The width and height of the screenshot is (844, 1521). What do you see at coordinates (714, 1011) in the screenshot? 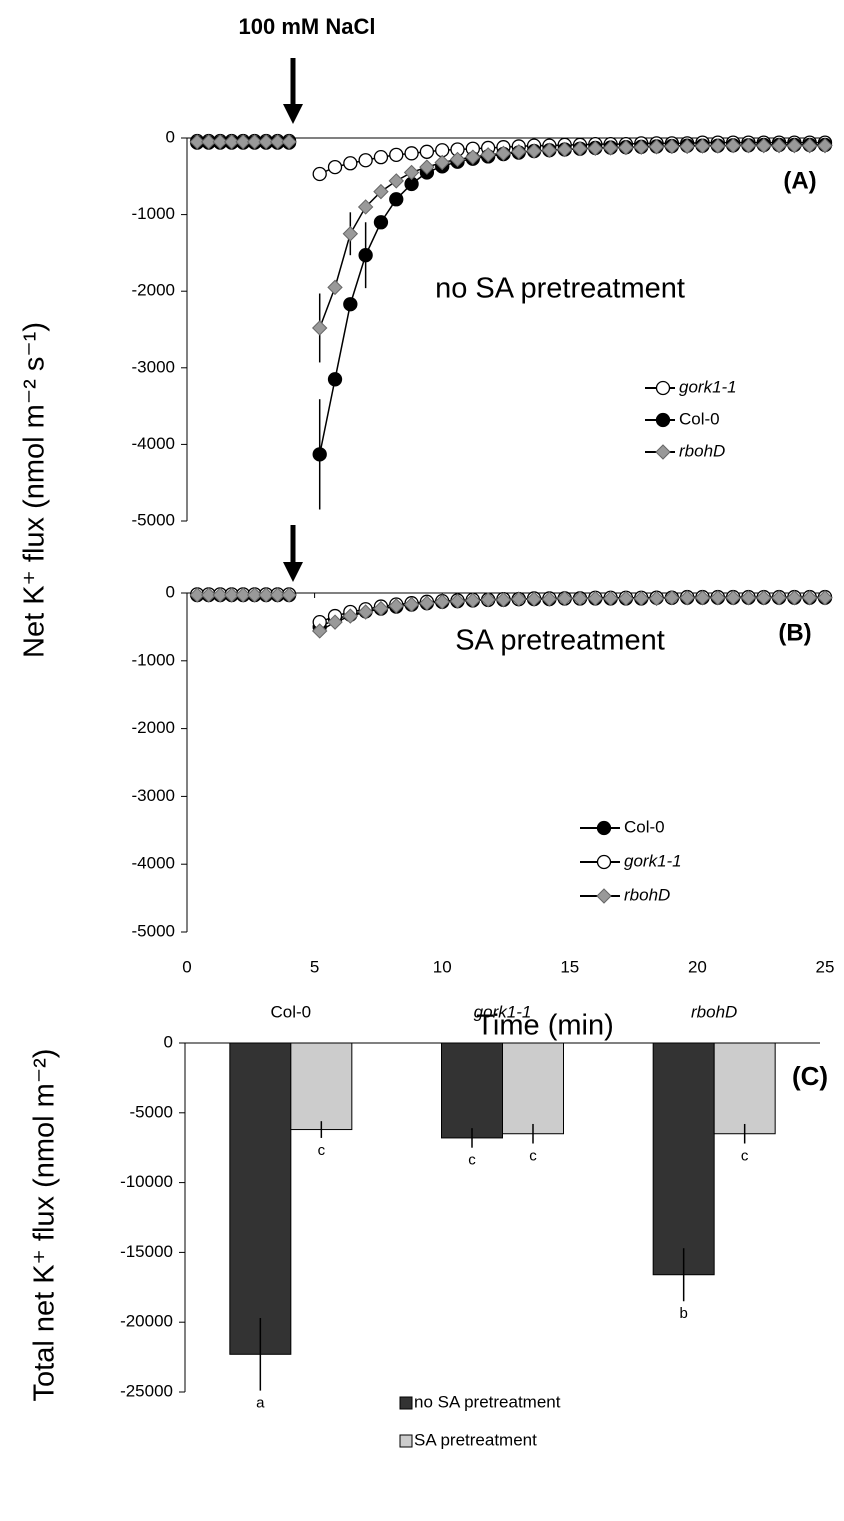
I see `category-label: rbohD` at bounding box center [714, 1011].